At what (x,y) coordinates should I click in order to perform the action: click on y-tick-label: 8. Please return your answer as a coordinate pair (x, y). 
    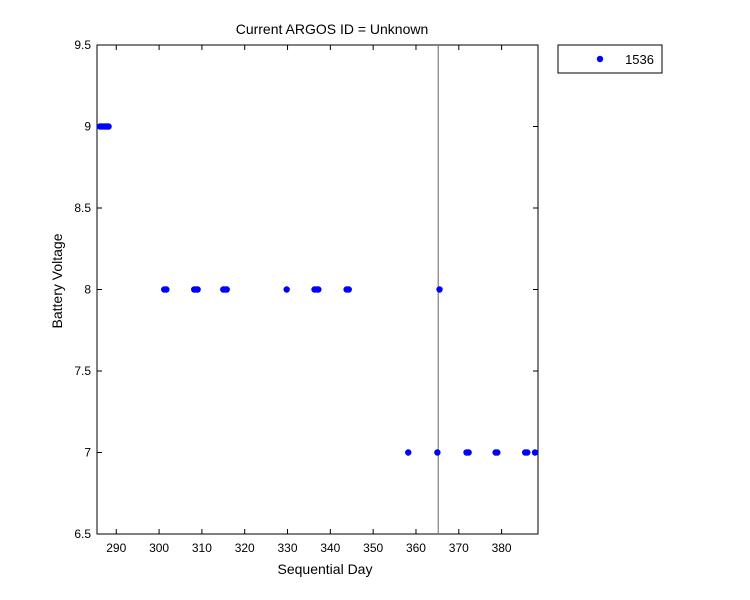
    Looking at the image, I should click on (87, 290).